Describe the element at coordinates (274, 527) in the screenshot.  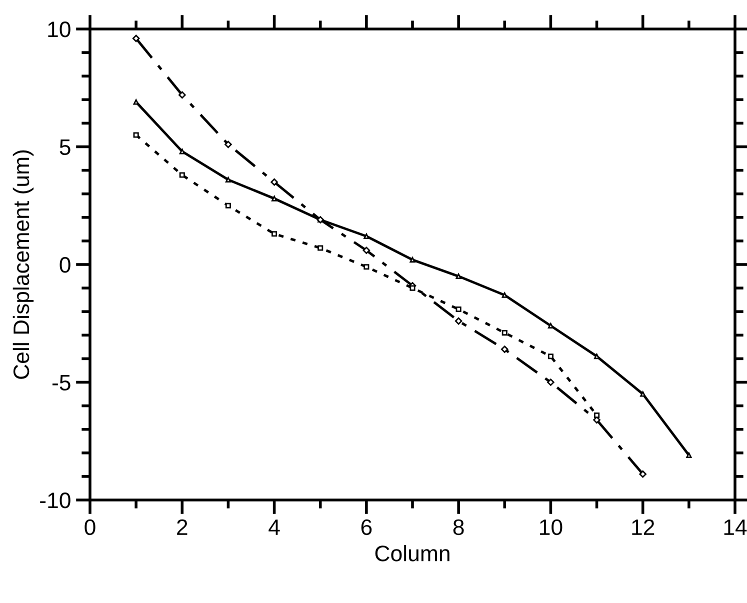
I see `x-tick-label: 4` at that location.